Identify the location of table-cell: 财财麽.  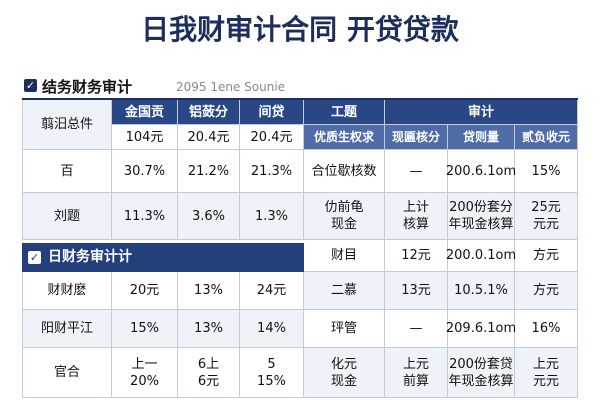
(67, 291).